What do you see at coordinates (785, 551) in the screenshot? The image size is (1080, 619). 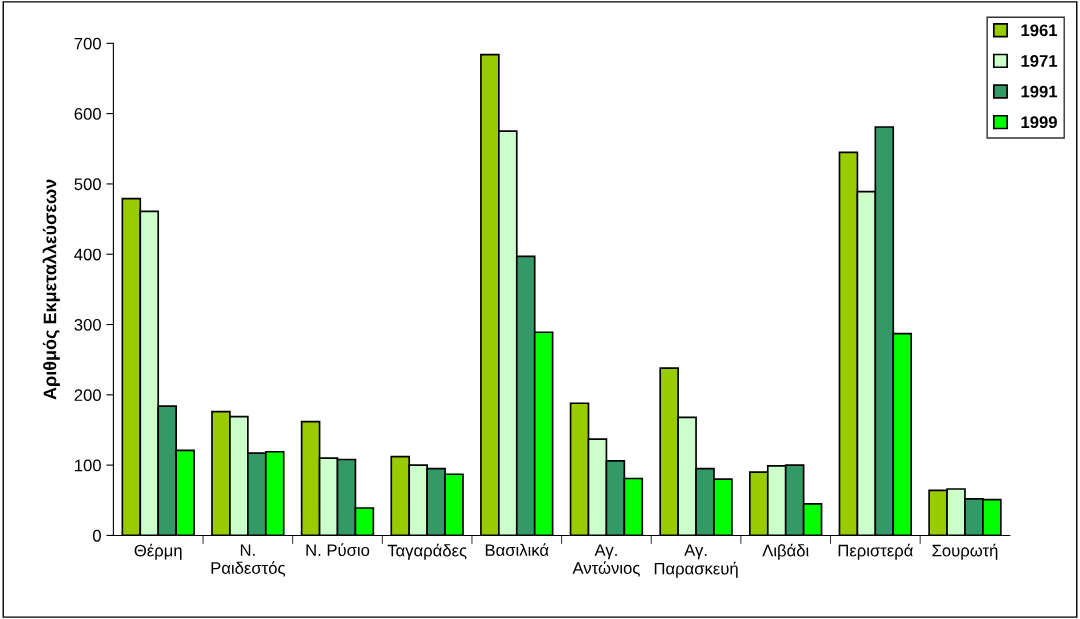 I see `x-tick-label: Λιβάδι` at bounding box center [785, 551].